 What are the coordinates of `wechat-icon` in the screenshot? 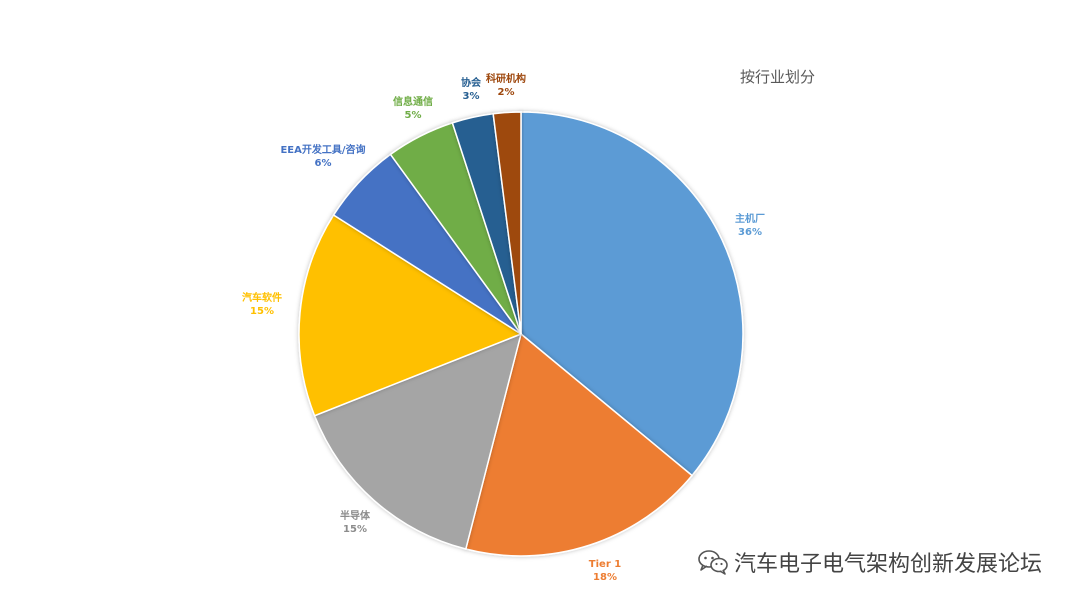 It's located at (713, 562).